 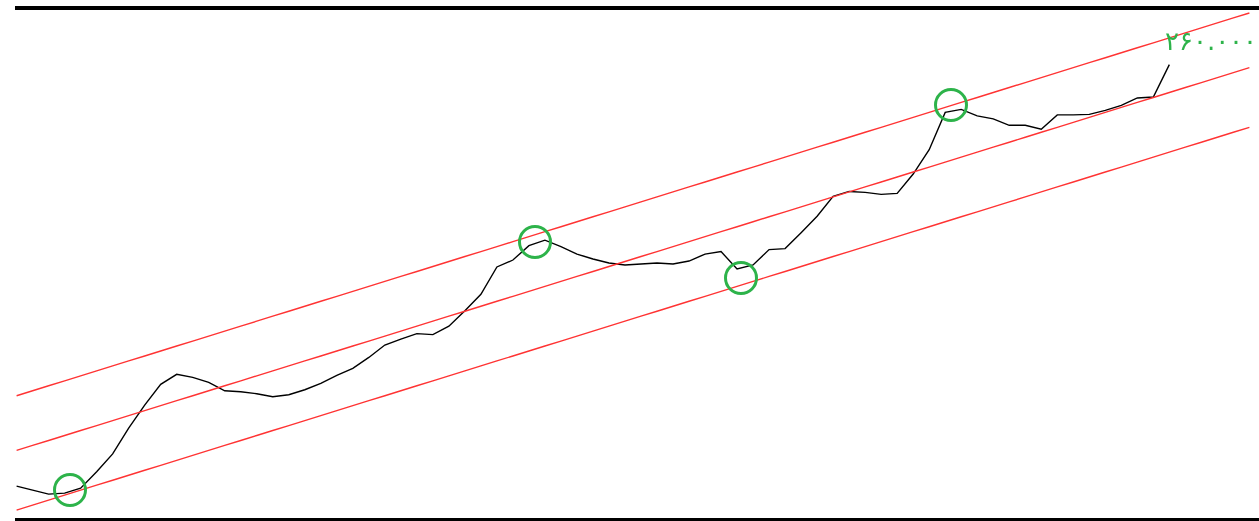 What do you see at coordinates (1211, 41) in the screenshot?
I see `annotation: ۲۶۰.۰۰۰` at bounding box center [1211, 41].